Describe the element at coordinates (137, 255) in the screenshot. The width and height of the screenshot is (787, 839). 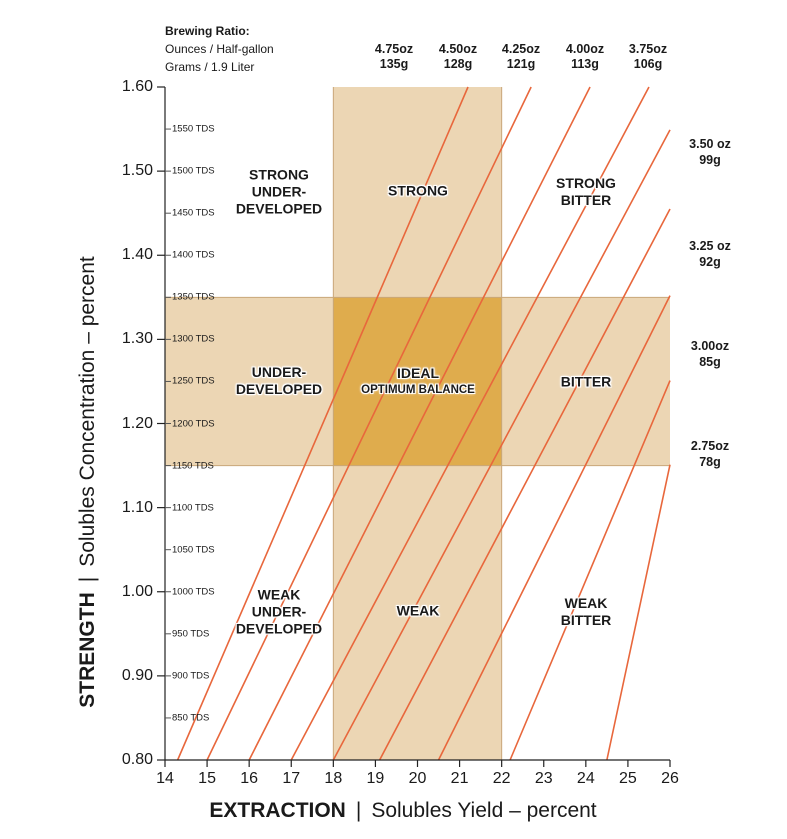
I see `y-tick-label-6: 1.40` at that location.